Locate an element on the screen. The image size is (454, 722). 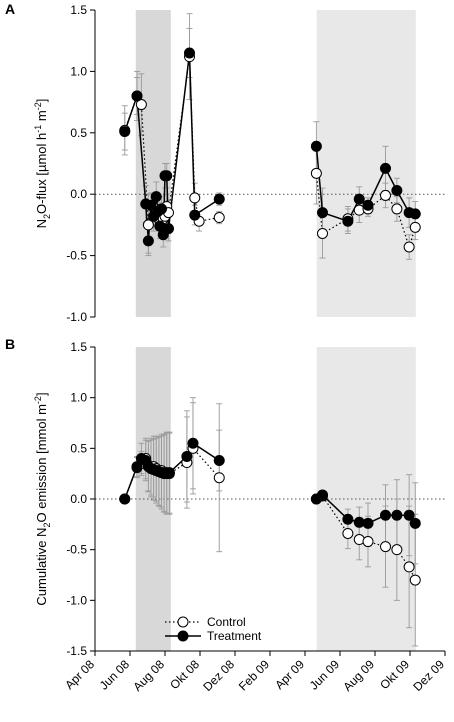
panel-letter: B is located at coordinates (10, 344).